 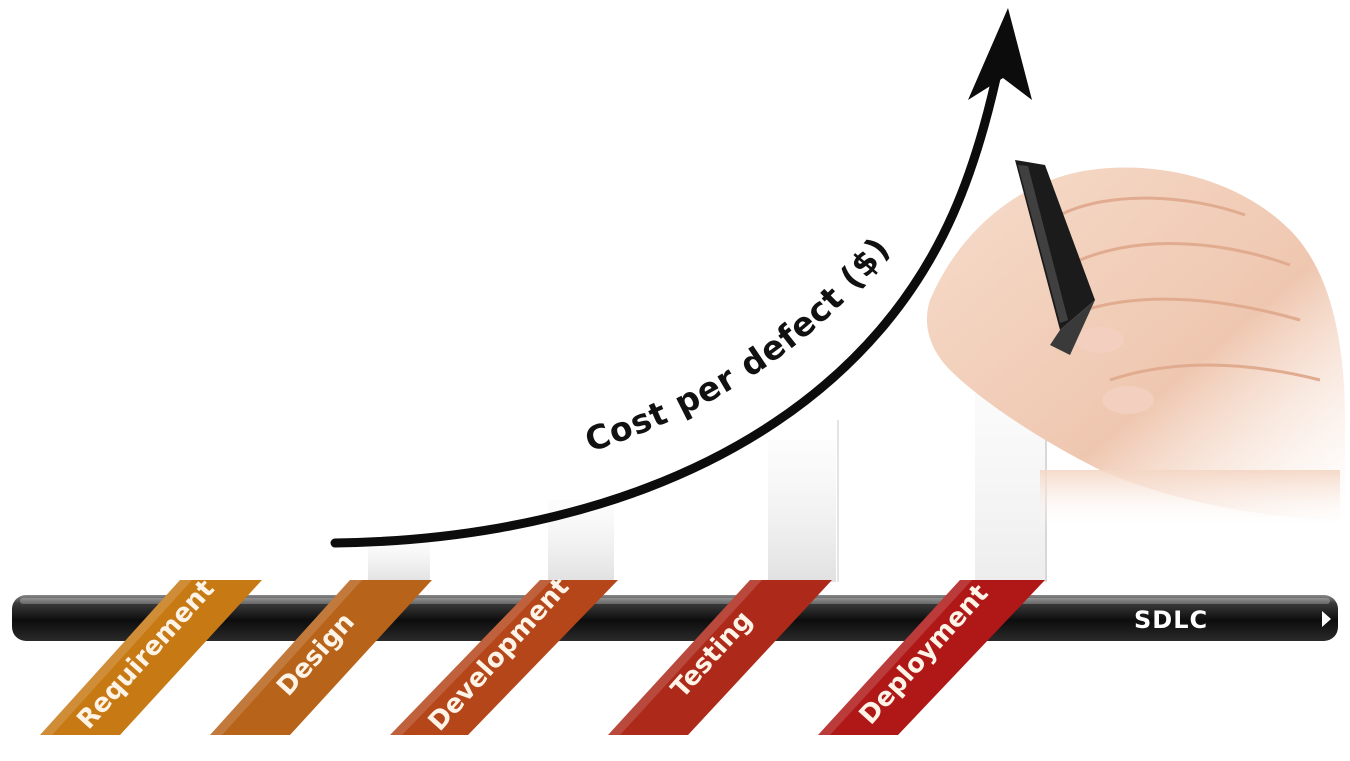 I want to click on play-arrow-icon, so click(x=1326, y=619).